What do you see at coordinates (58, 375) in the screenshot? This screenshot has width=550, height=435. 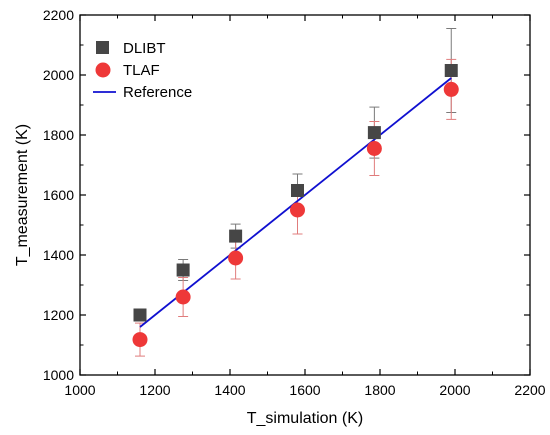 I see `y-tick-label: 1000` at bounding box center [58, 375].